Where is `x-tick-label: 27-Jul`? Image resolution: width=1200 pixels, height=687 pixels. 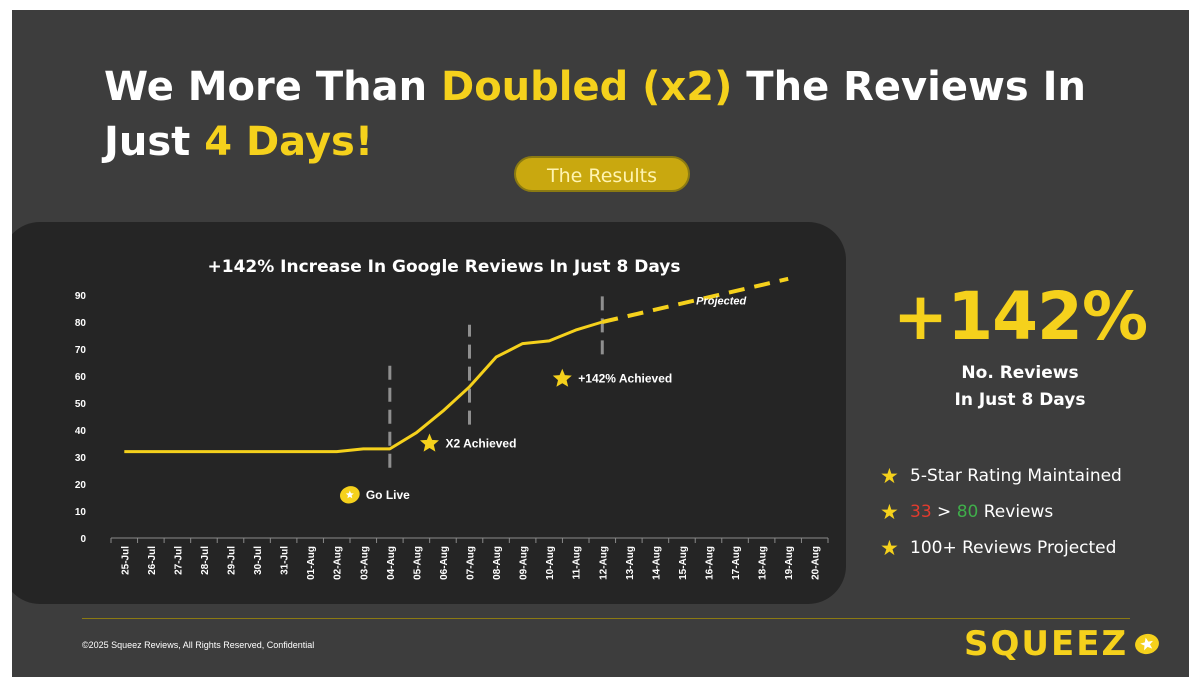 x-tick-label: 27-Jul is located at coordinates (178, 560).